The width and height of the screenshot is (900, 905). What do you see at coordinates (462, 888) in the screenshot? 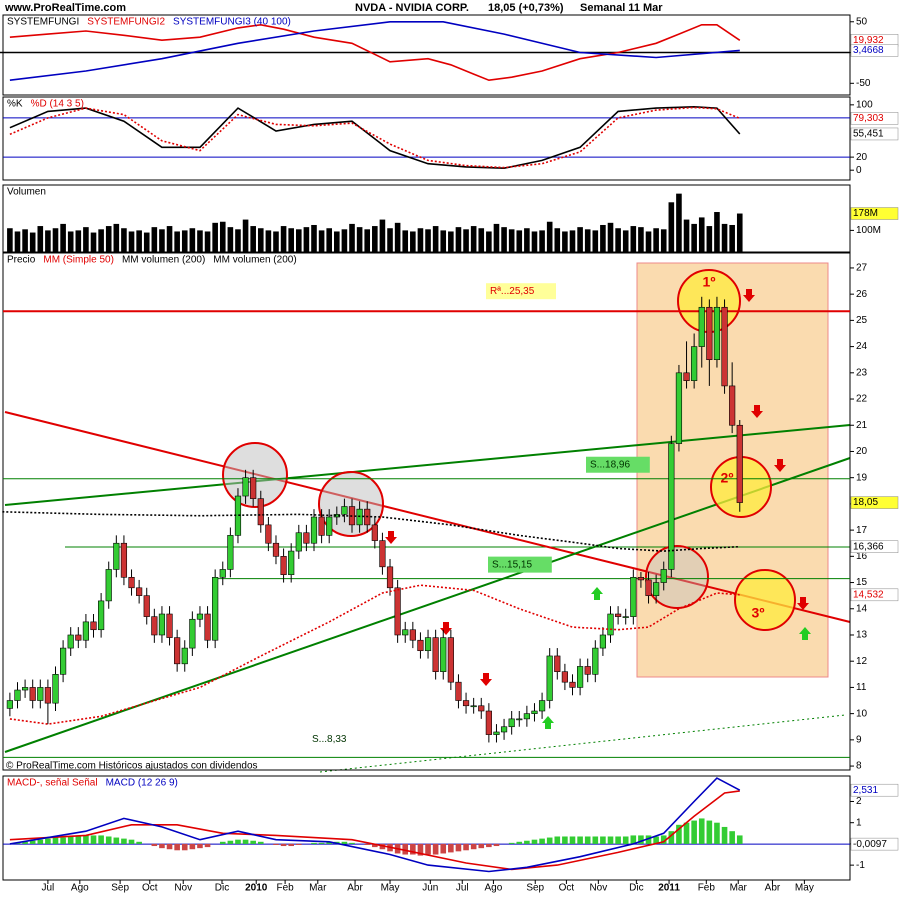
I see `x-tick-label: Jul` at bounding box center [462, 888].